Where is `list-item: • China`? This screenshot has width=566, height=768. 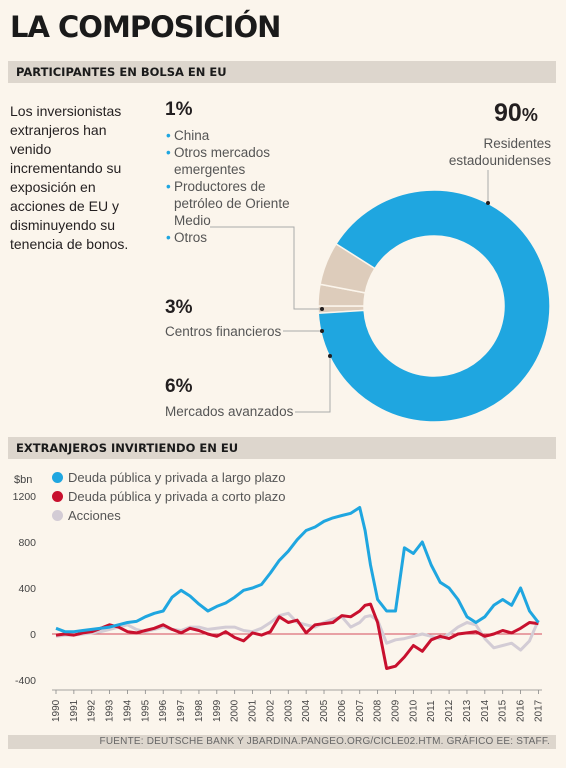
list-item: • China is located at coordinates (188, 135).